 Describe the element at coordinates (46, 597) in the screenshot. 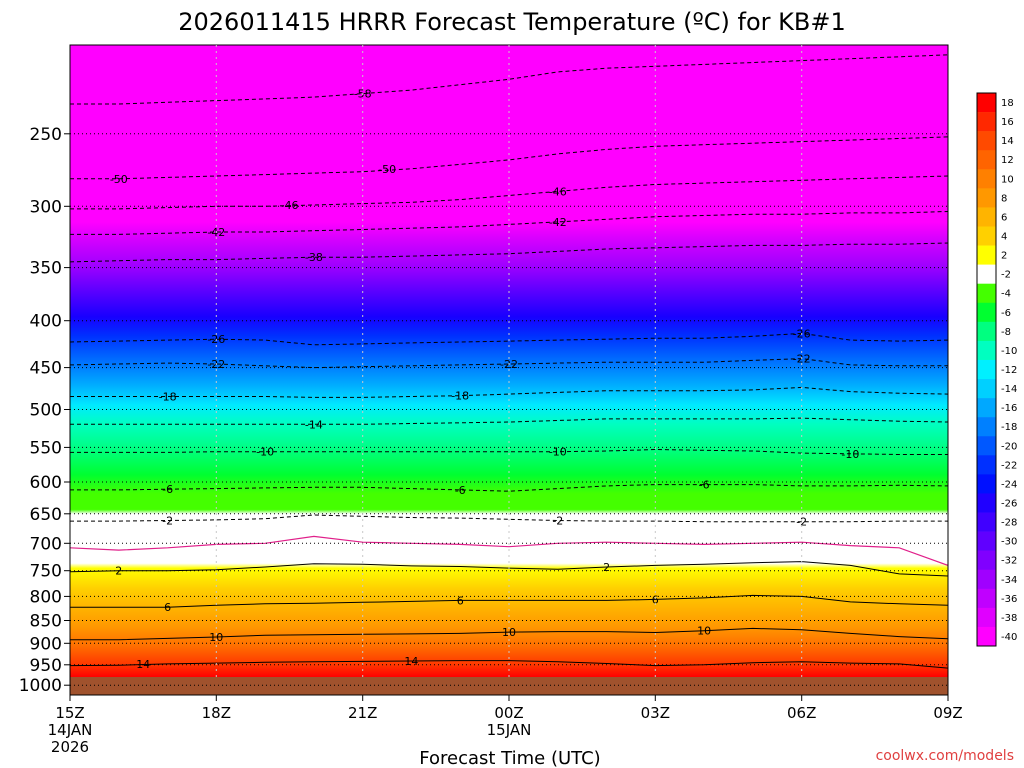

I see `y-tick-label: 800` at that location.